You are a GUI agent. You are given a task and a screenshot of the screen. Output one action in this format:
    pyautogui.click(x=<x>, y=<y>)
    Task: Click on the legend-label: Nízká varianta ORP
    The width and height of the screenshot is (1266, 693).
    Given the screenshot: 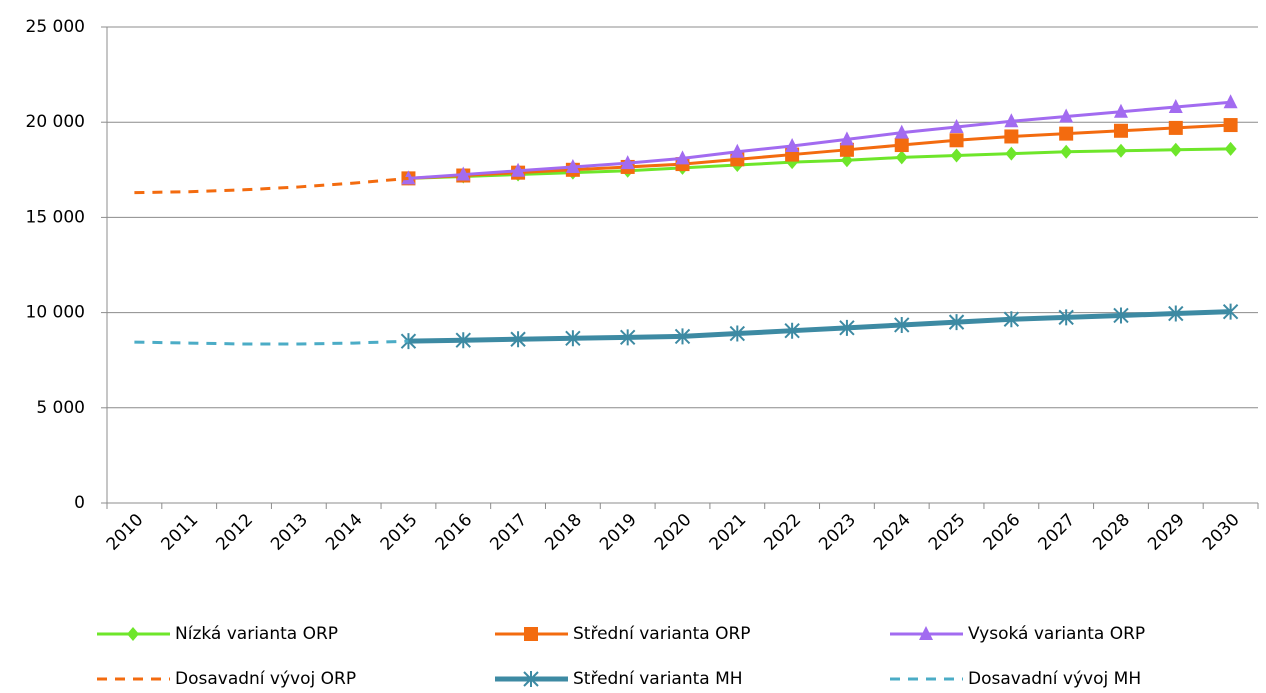 What is the action you would take?
    pyautogui.click(x=256, y=634)
    